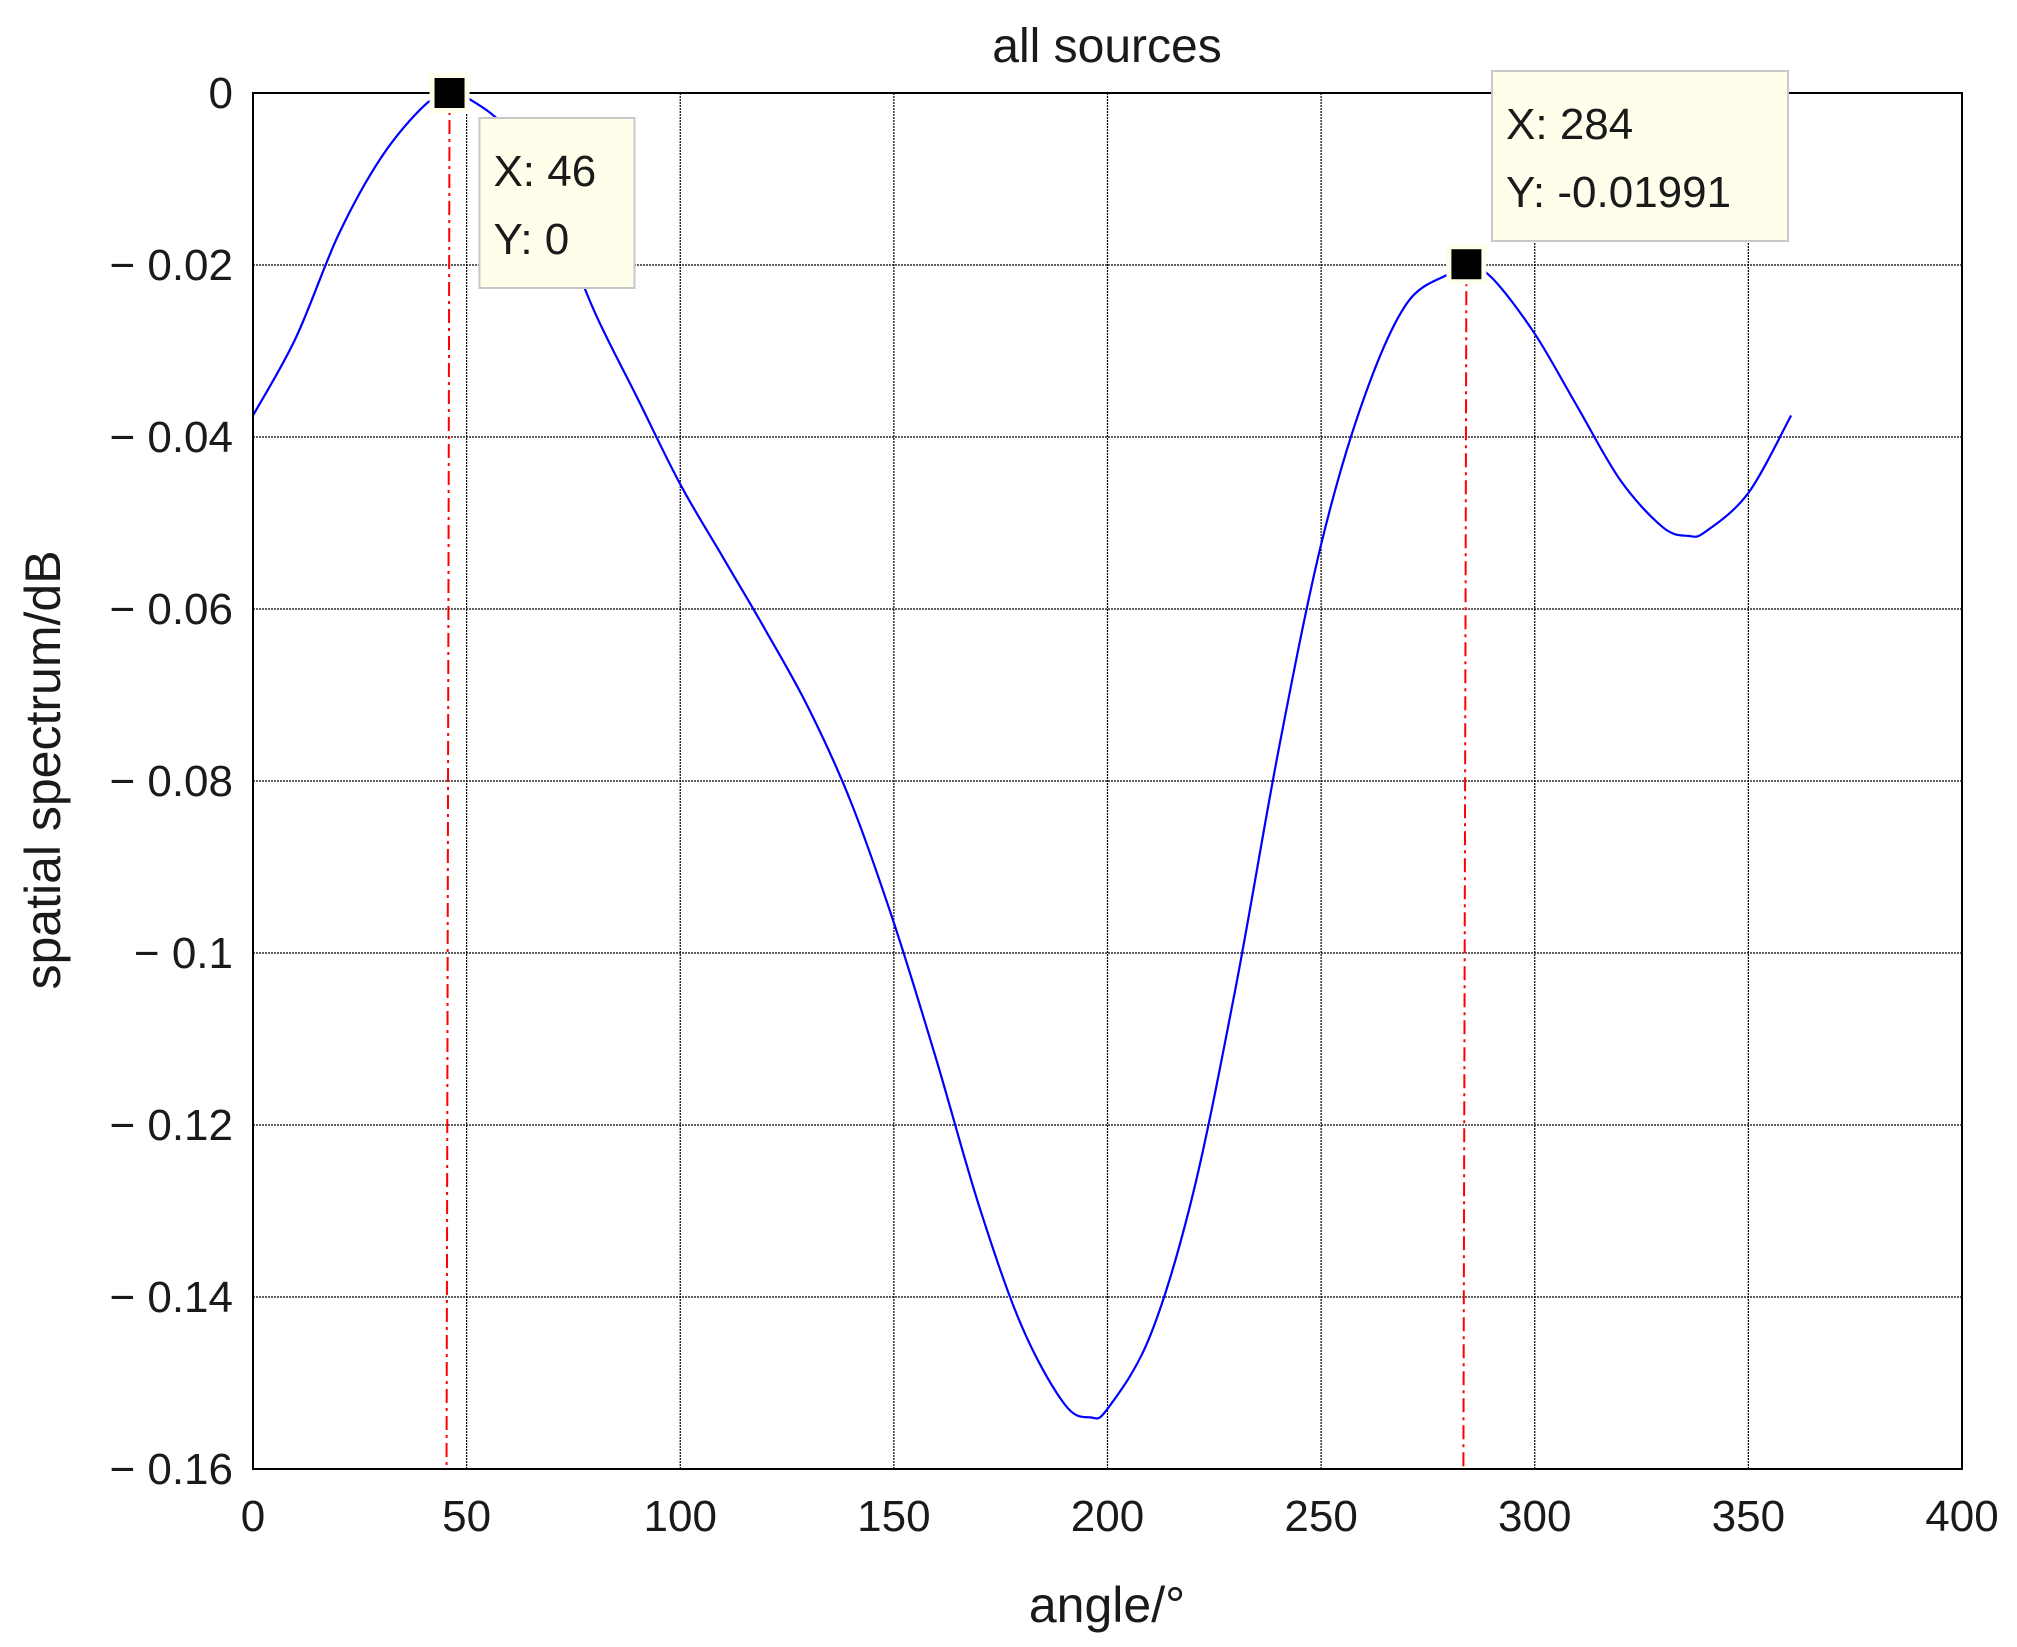 Image resolution: width=2017 pixels, height=1647 pixels. What do you see at coordinates (43, 769) in the screenshot?
I see `y-axis-label: spatial spectrum/dB` at bounding box center [43, 769].